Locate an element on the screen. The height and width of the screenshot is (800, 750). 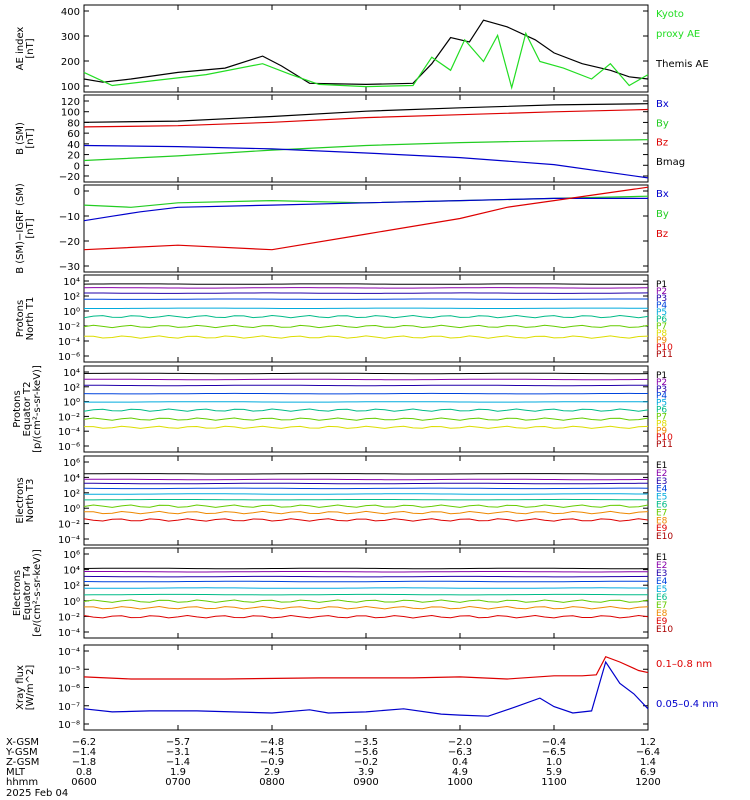
footer-value: −1.4 is located at coordinates (178, 762).